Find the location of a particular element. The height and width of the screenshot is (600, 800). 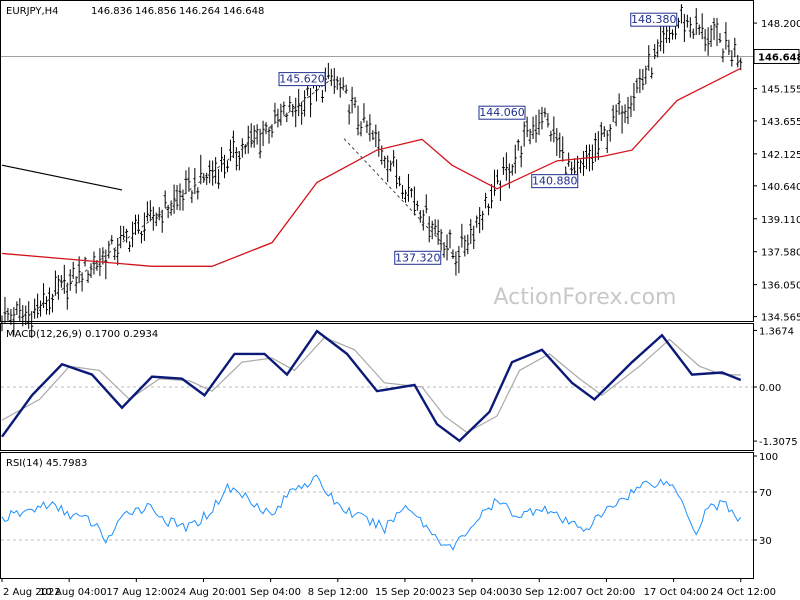

rsi-y-tick-label: 30 is located at coordinates (765, 541).